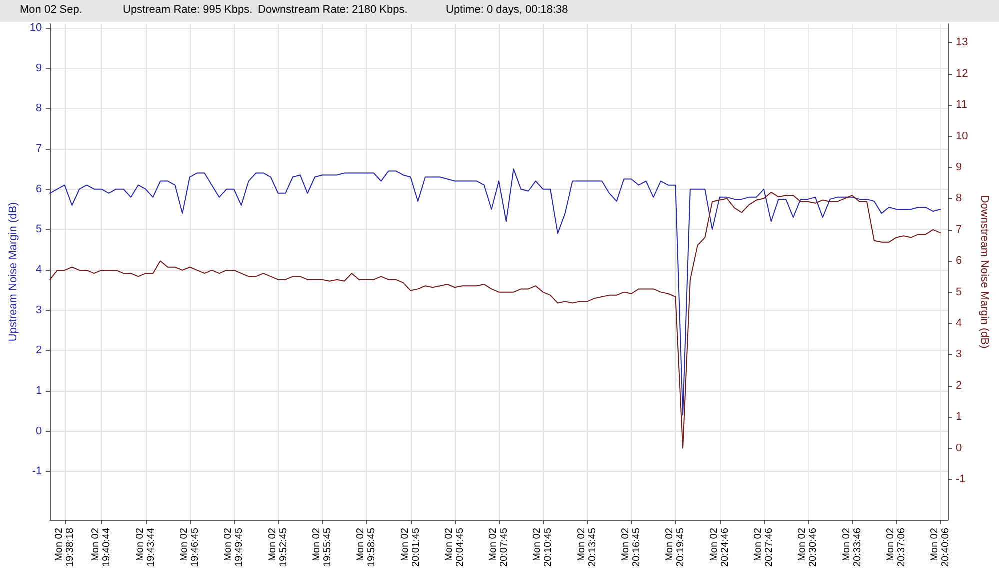 Image resolution: width=999 pixels, height=570 pixels. What do you see at coordinates (39, 189) in the screenshot?
I see `y-tick-label: 6` at bounding box center [39, 189].